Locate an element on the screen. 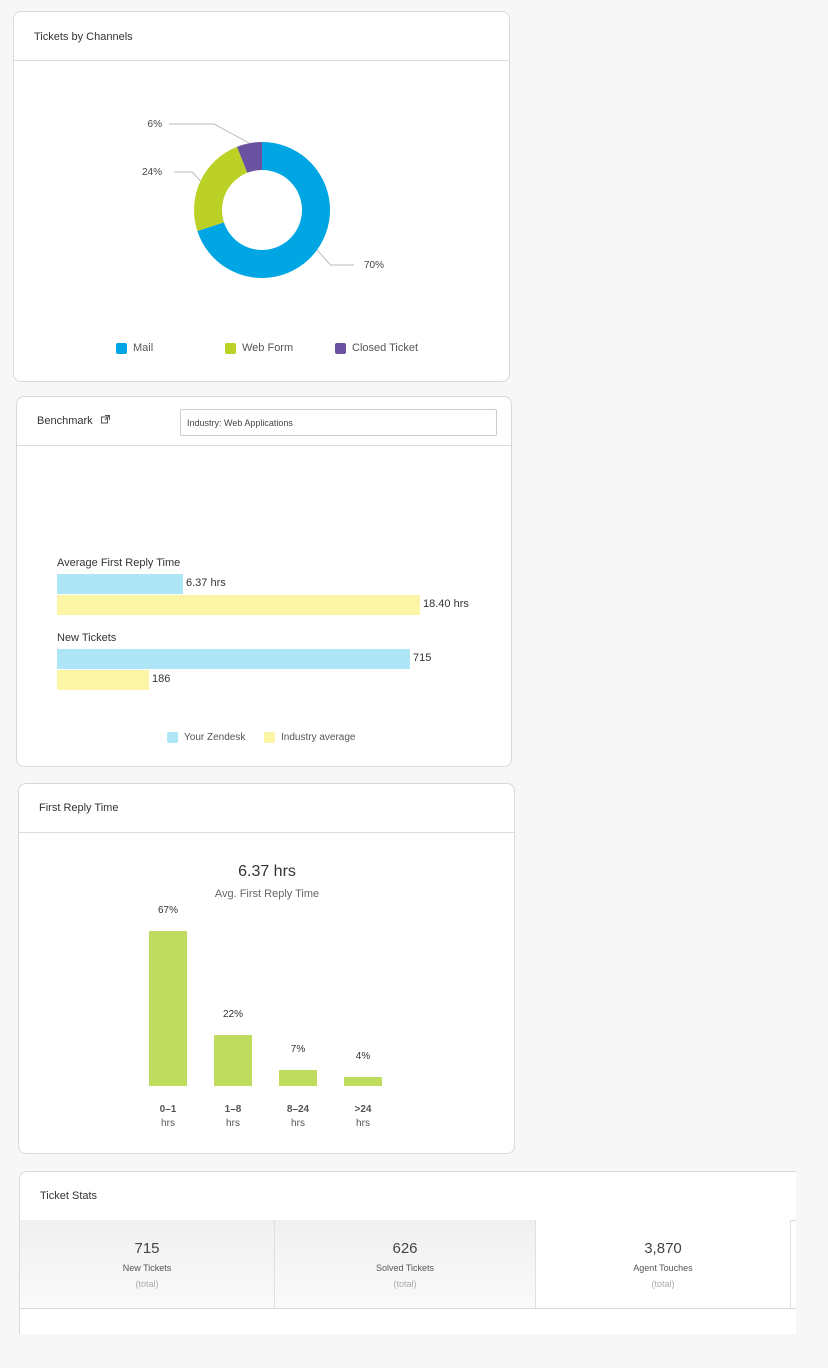  donut-slice-mail is located at coordinates (263, 210).